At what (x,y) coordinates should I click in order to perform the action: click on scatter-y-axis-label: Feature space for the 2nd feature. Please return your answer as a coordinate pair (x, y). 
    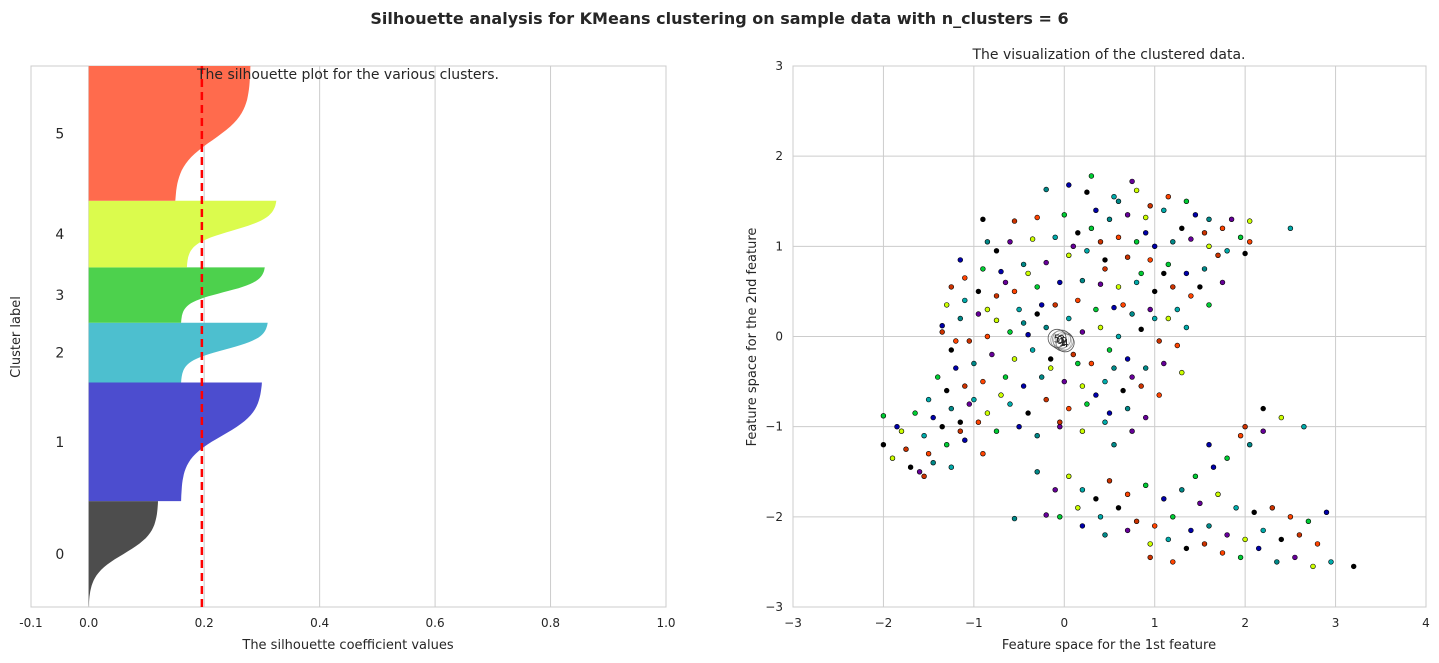
    Looking at the image, I should click on (752, 337).